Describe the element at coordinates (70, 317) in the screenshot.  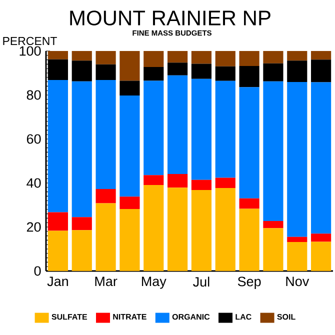
I see `legend-label: SULFATE` at that location.